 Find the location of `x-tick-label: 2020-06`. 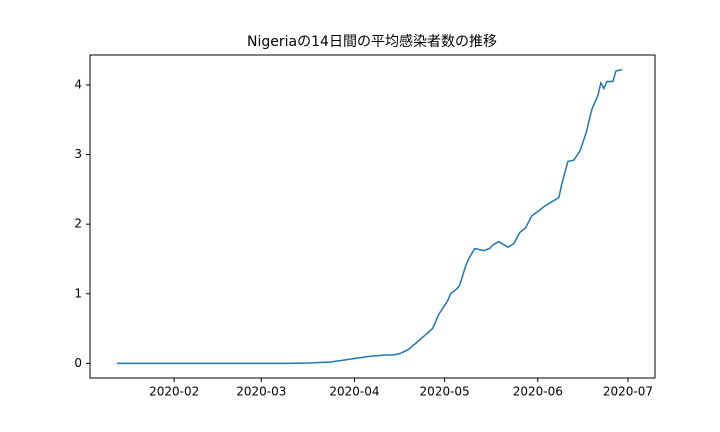

x-tick-label: 2020-06 is located at coordinates (538, 392).